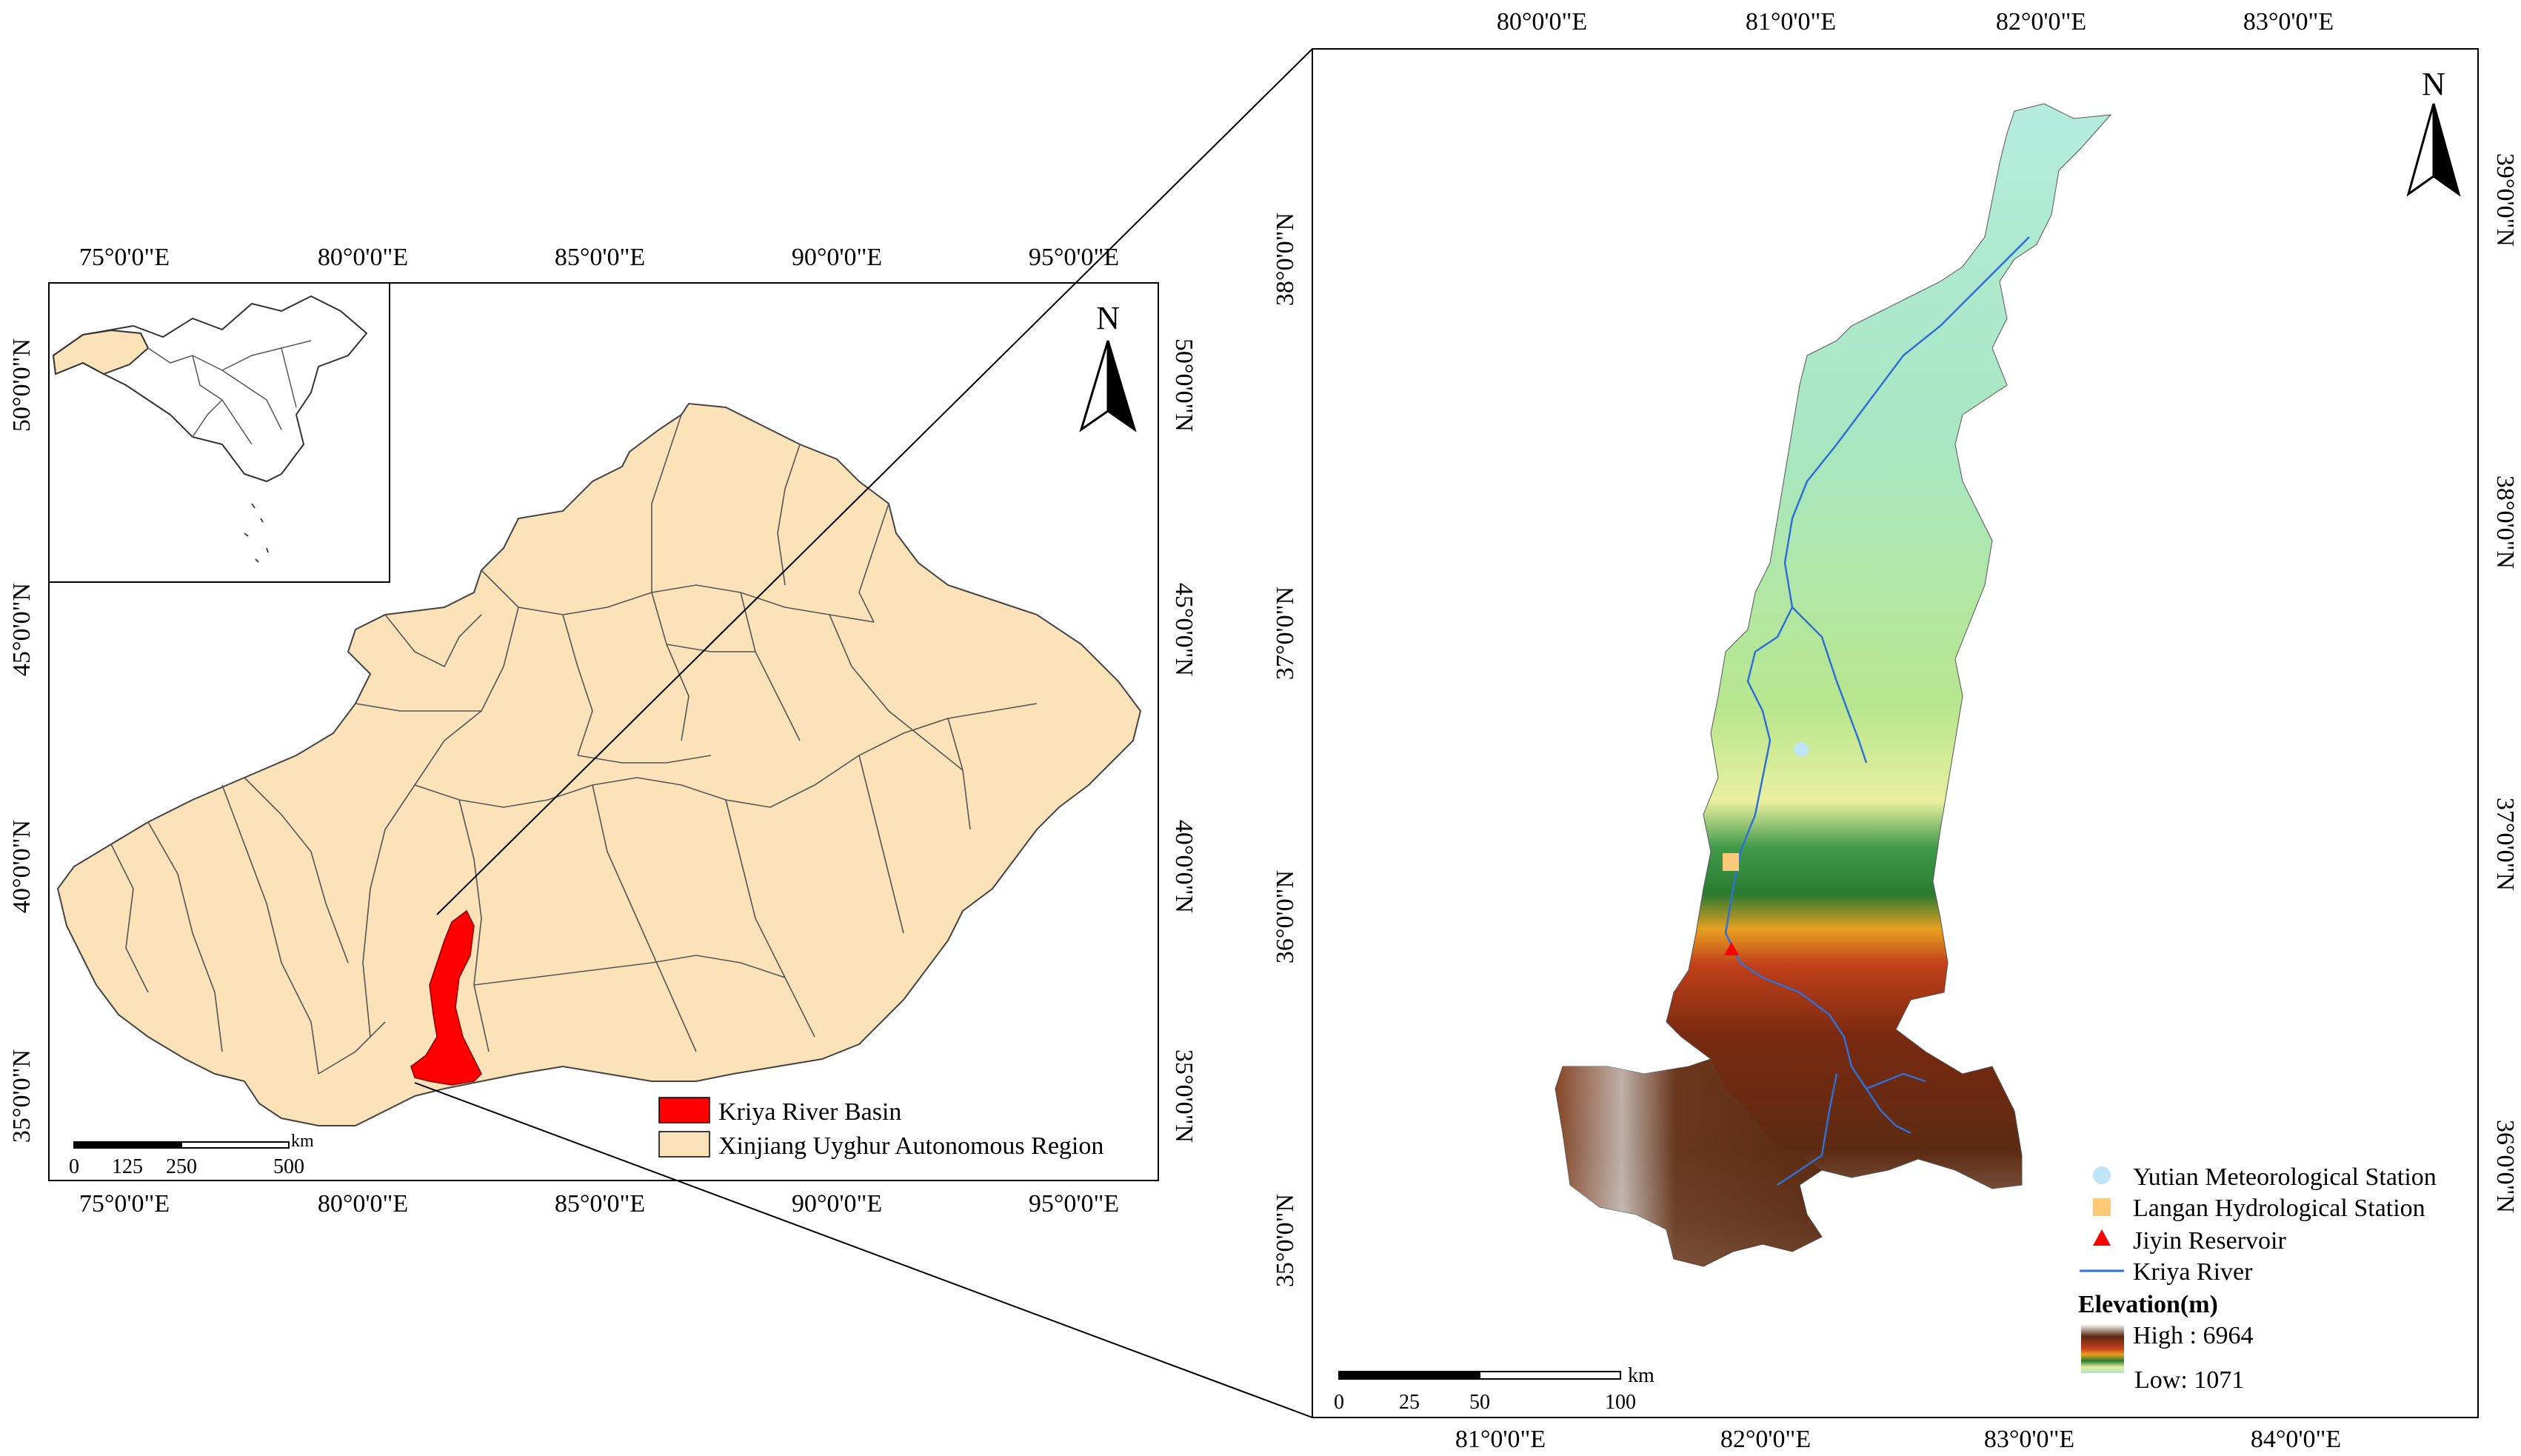 The image size is (2521, 1456). I want to click on kriya-river, so click(1877, 711).